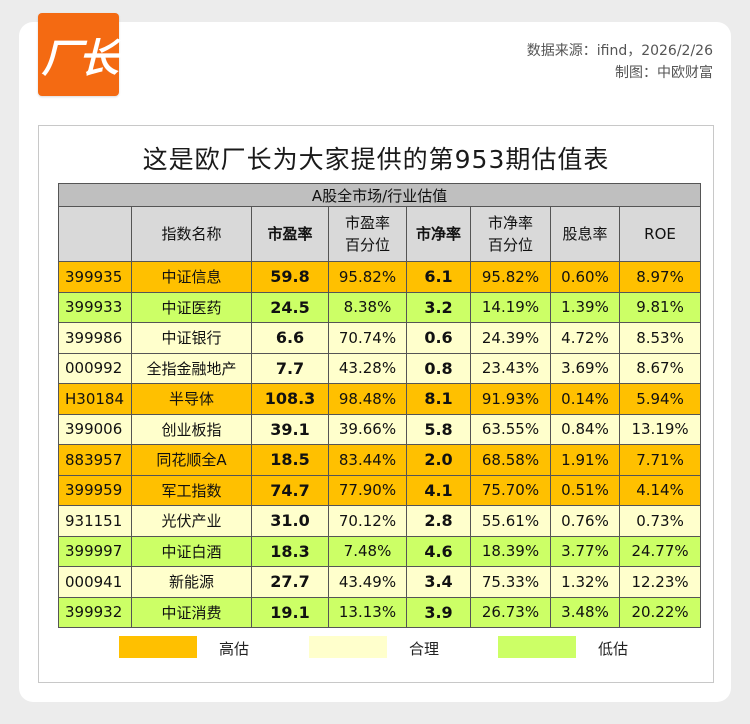 This screenshot has height=724, width=750. I want to click on cell-pe: 39.1, so click(290, 429).